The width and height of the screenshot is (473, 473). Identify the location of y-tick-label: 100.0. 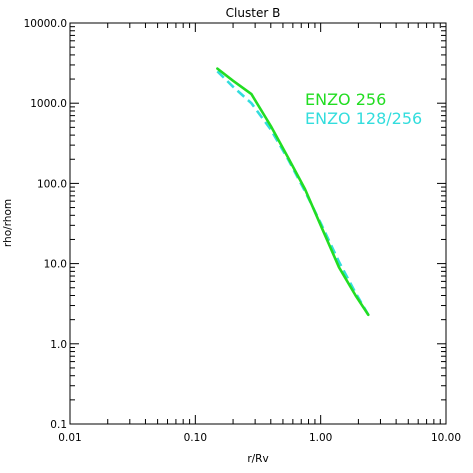
(52, 184).